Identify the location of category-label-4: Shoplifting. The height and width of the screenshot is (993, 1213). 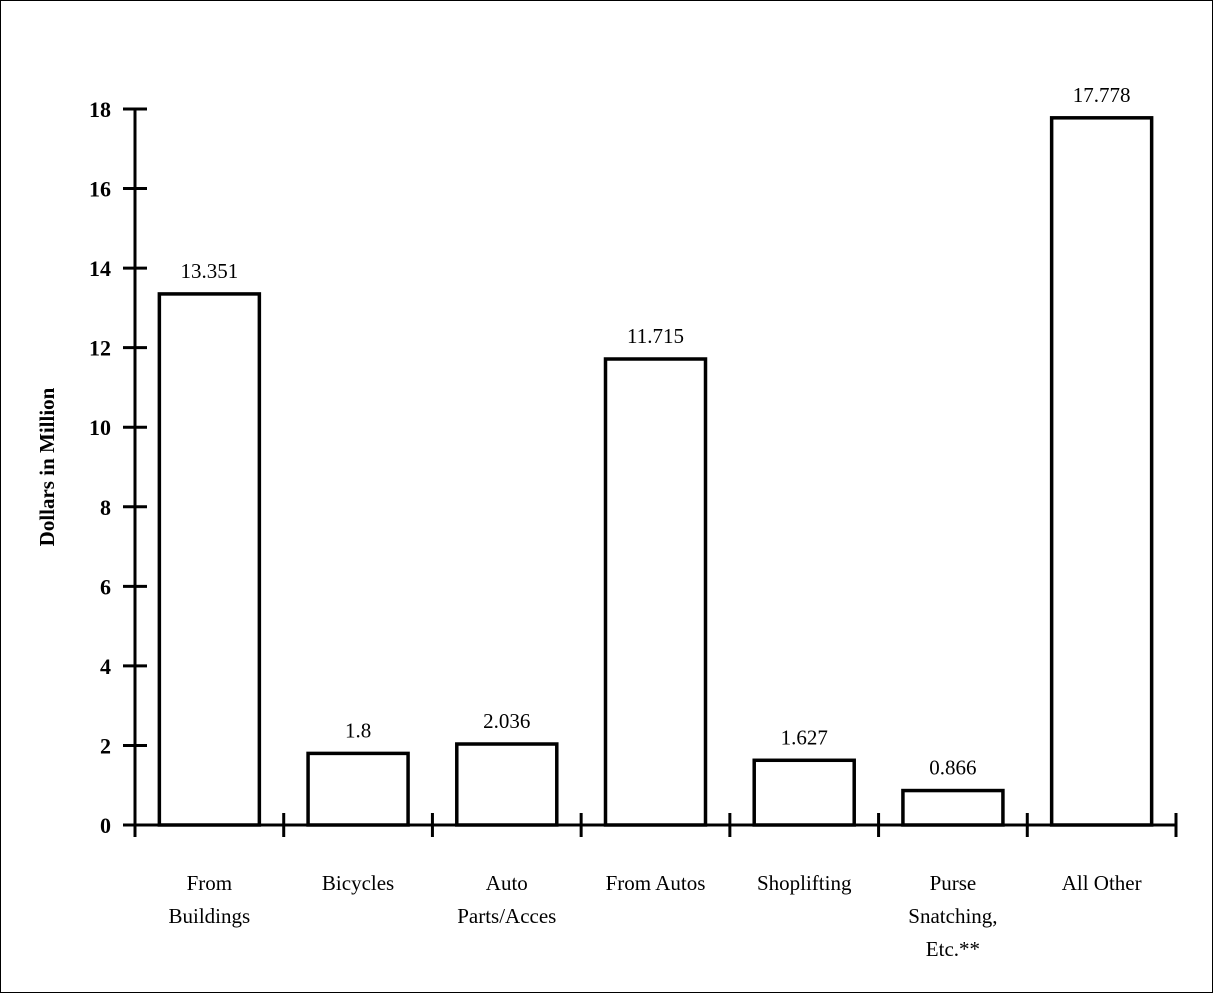
(804, 883).